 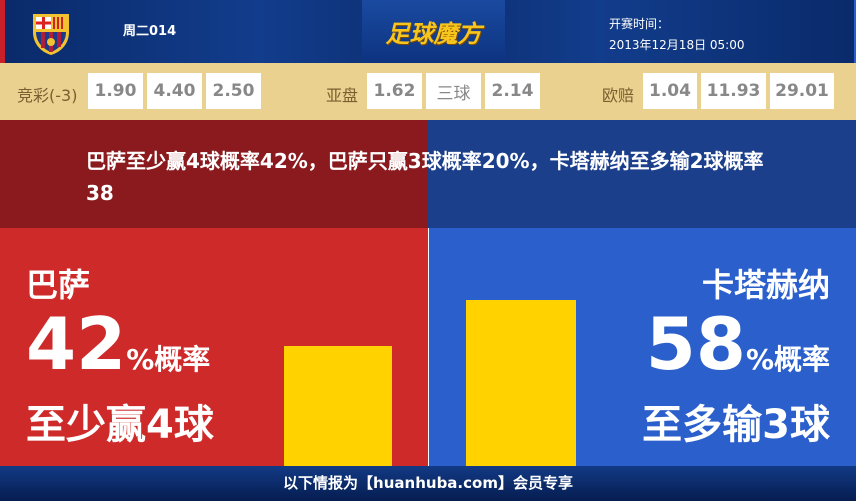 I want to click on away-probability-bar, so click(x=521, y=383).